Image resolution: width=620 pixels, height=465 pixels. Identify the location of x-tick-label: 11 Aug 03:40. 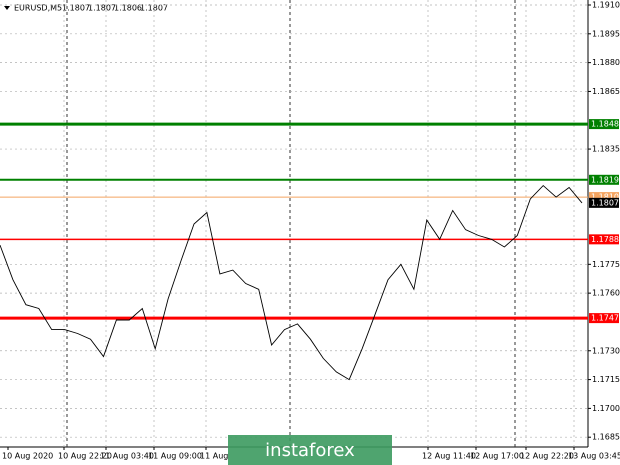
(127, 456).